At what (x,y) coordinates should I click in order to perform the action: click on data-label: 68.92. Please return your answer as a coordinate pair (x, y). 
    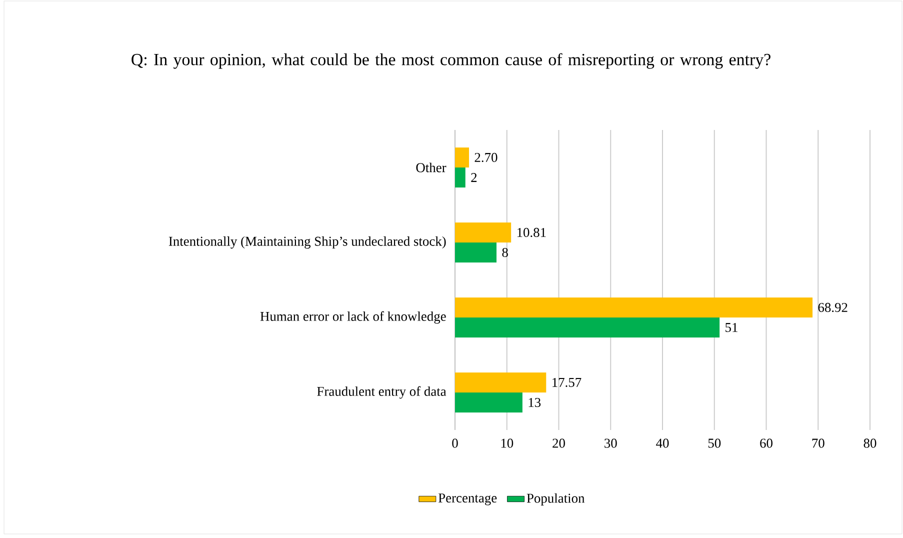
    Looking at the image, I should click on (833, 307).